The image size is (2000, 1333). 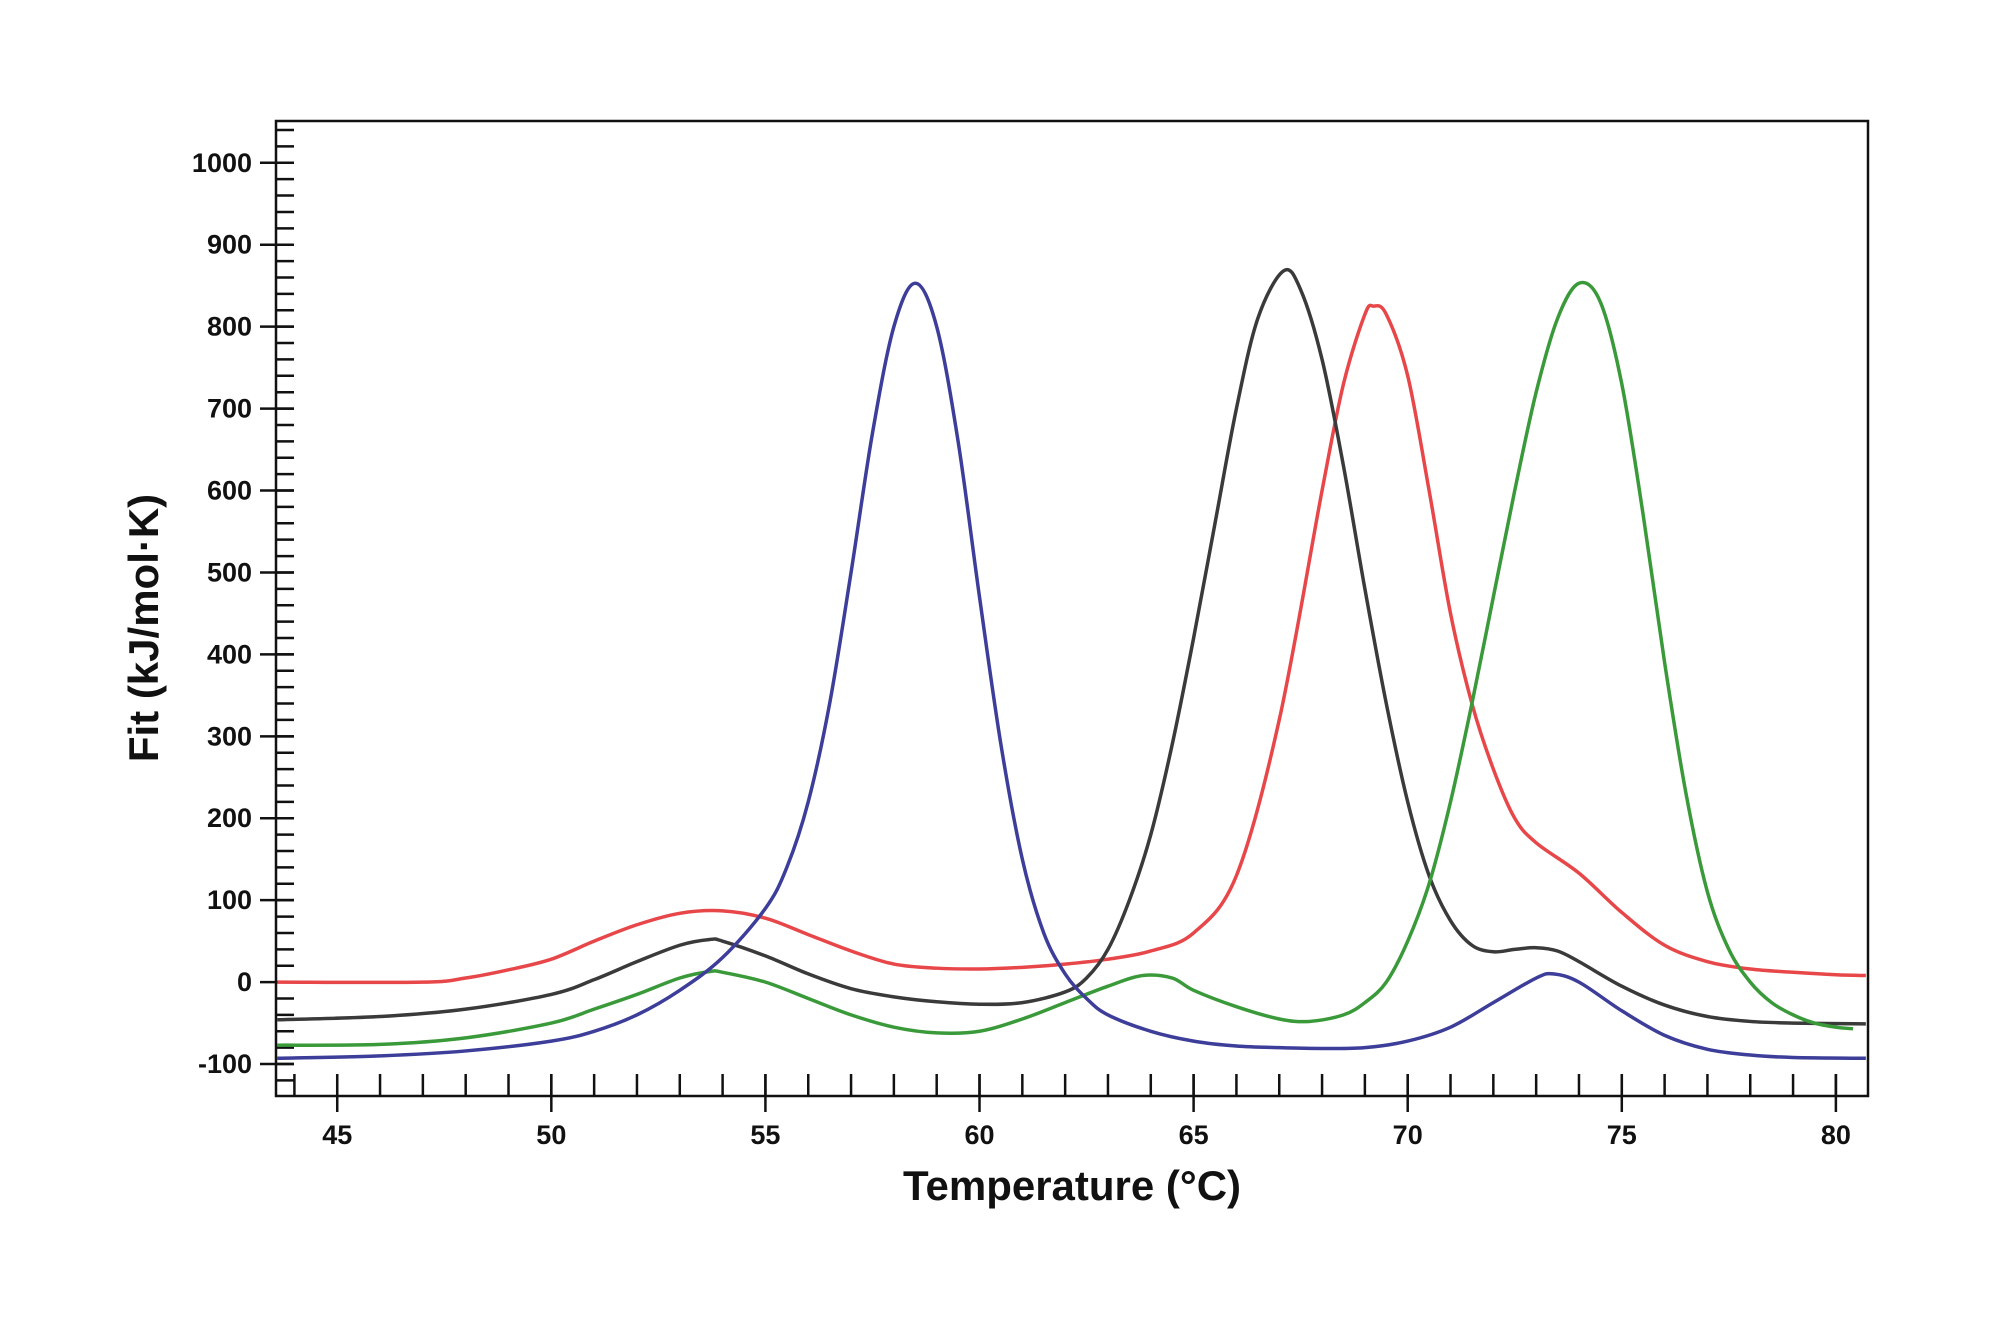 I want to click on x-axis-title: Temperature (°C), so click(x=1072, y=1185).